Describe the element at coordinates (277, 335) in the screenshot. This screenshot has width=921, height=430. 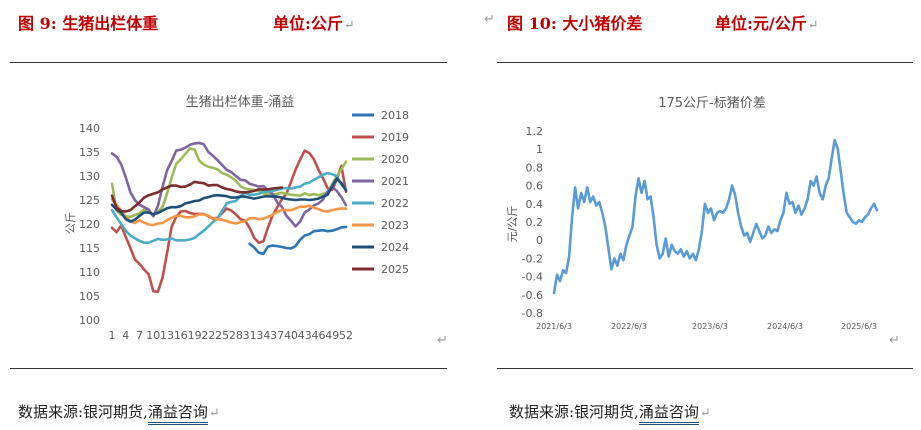
I see `x-tick-label: 37` at that location.